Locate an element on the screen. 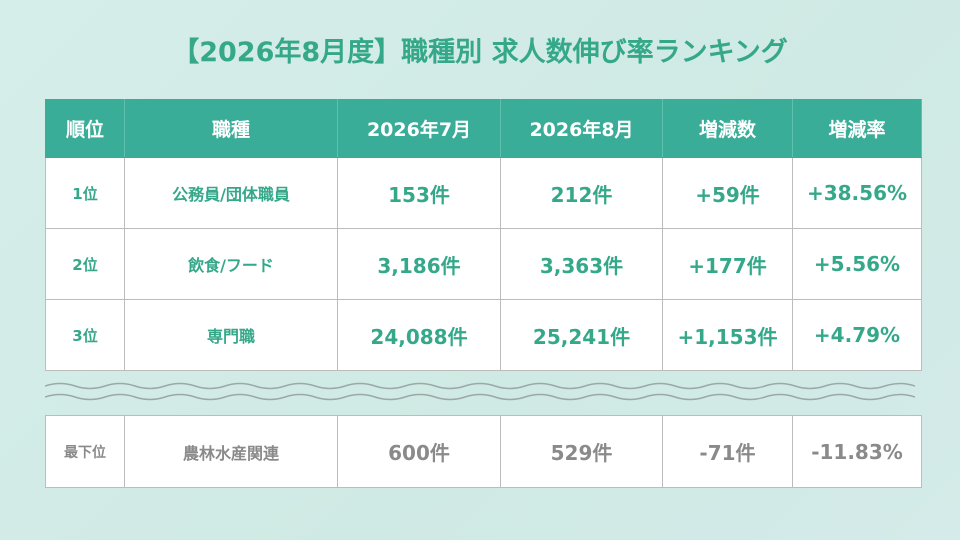 The height and width of the screenshot is (540, 960). cell: 1位 is located at coordinates (85, 193).